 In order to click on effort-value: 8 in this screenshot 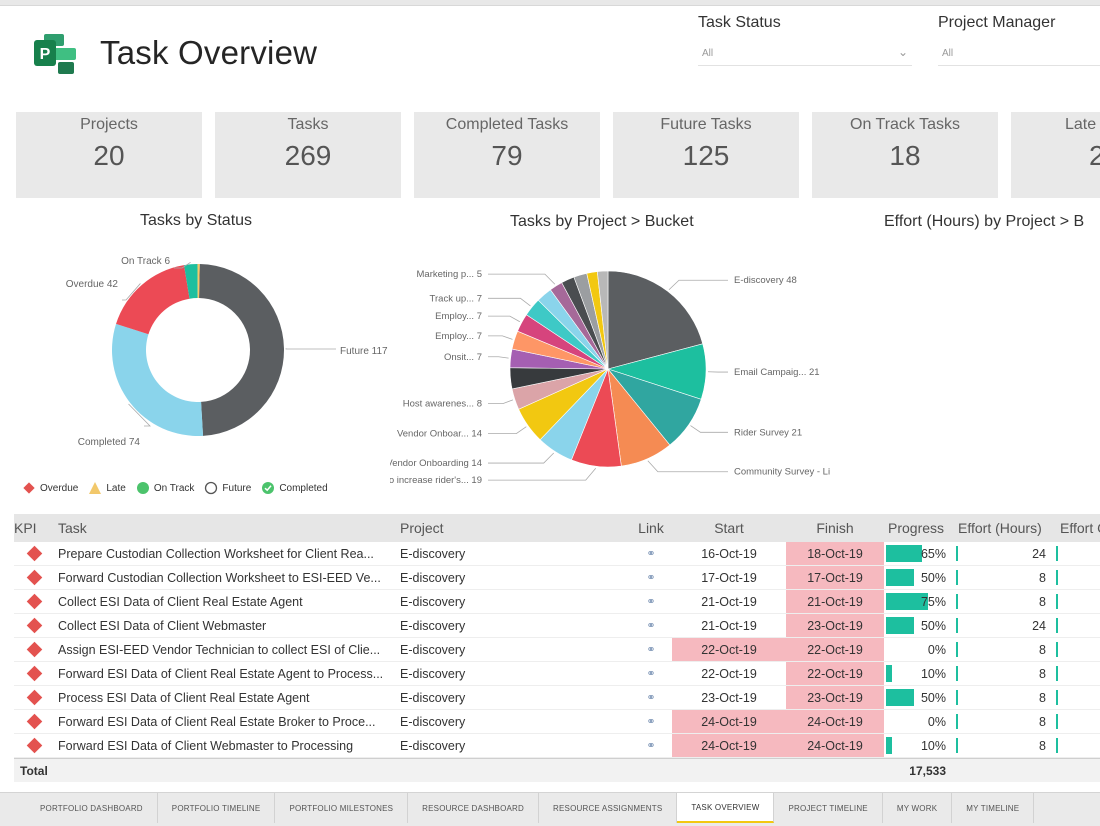, I will do `click(1042, 721)`.